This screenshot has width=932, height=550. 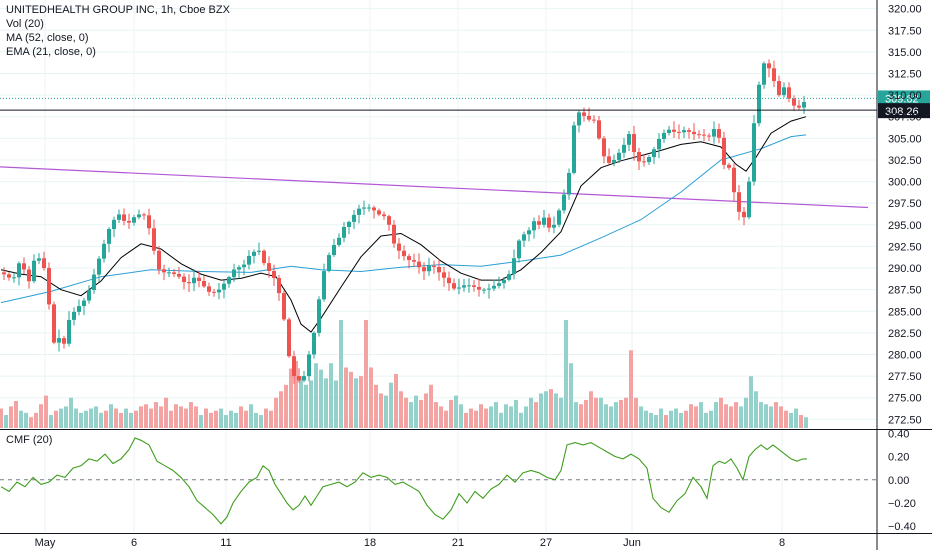 I want to click on price-tick-label: 290.00, so click(x=905, y=269).